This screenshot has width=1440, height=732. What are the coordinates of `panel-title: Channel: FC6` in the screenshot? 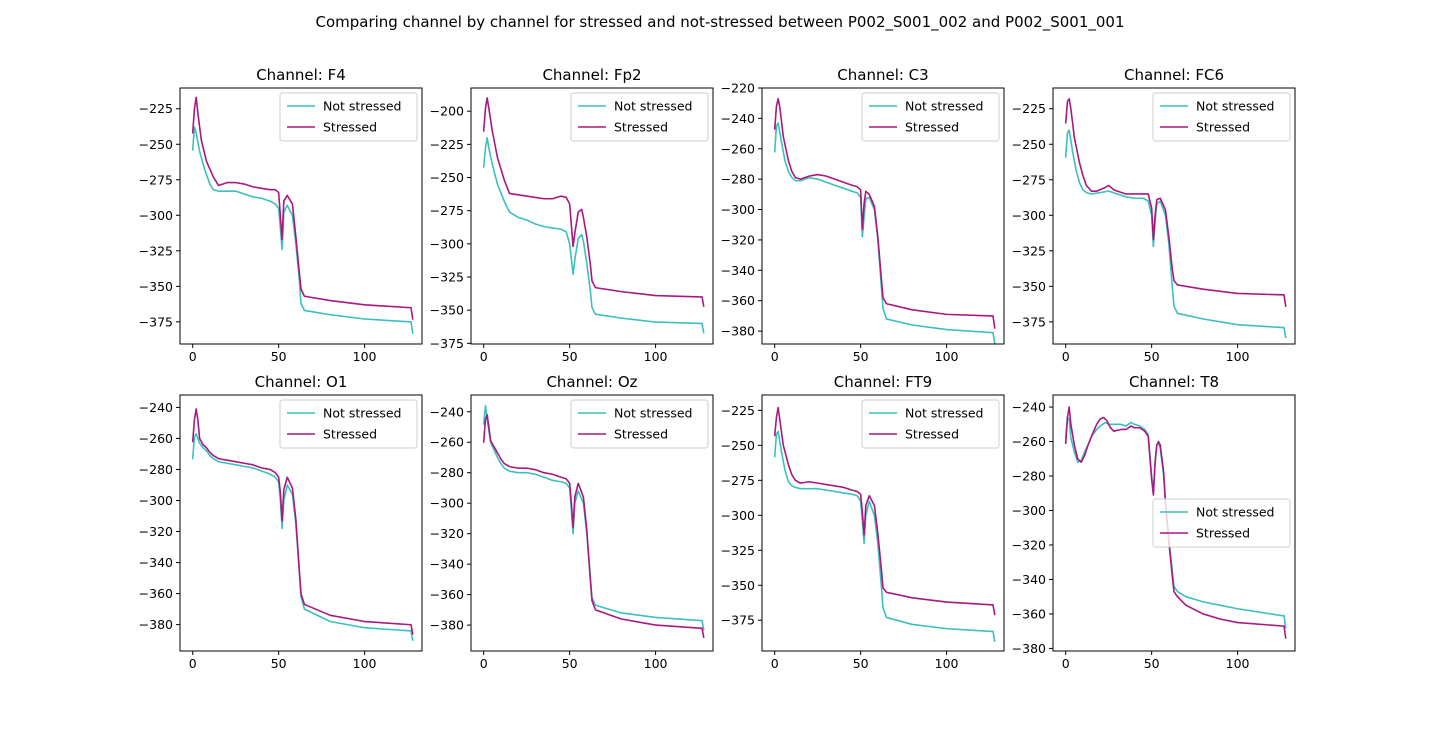 It's located at (1174, 75).